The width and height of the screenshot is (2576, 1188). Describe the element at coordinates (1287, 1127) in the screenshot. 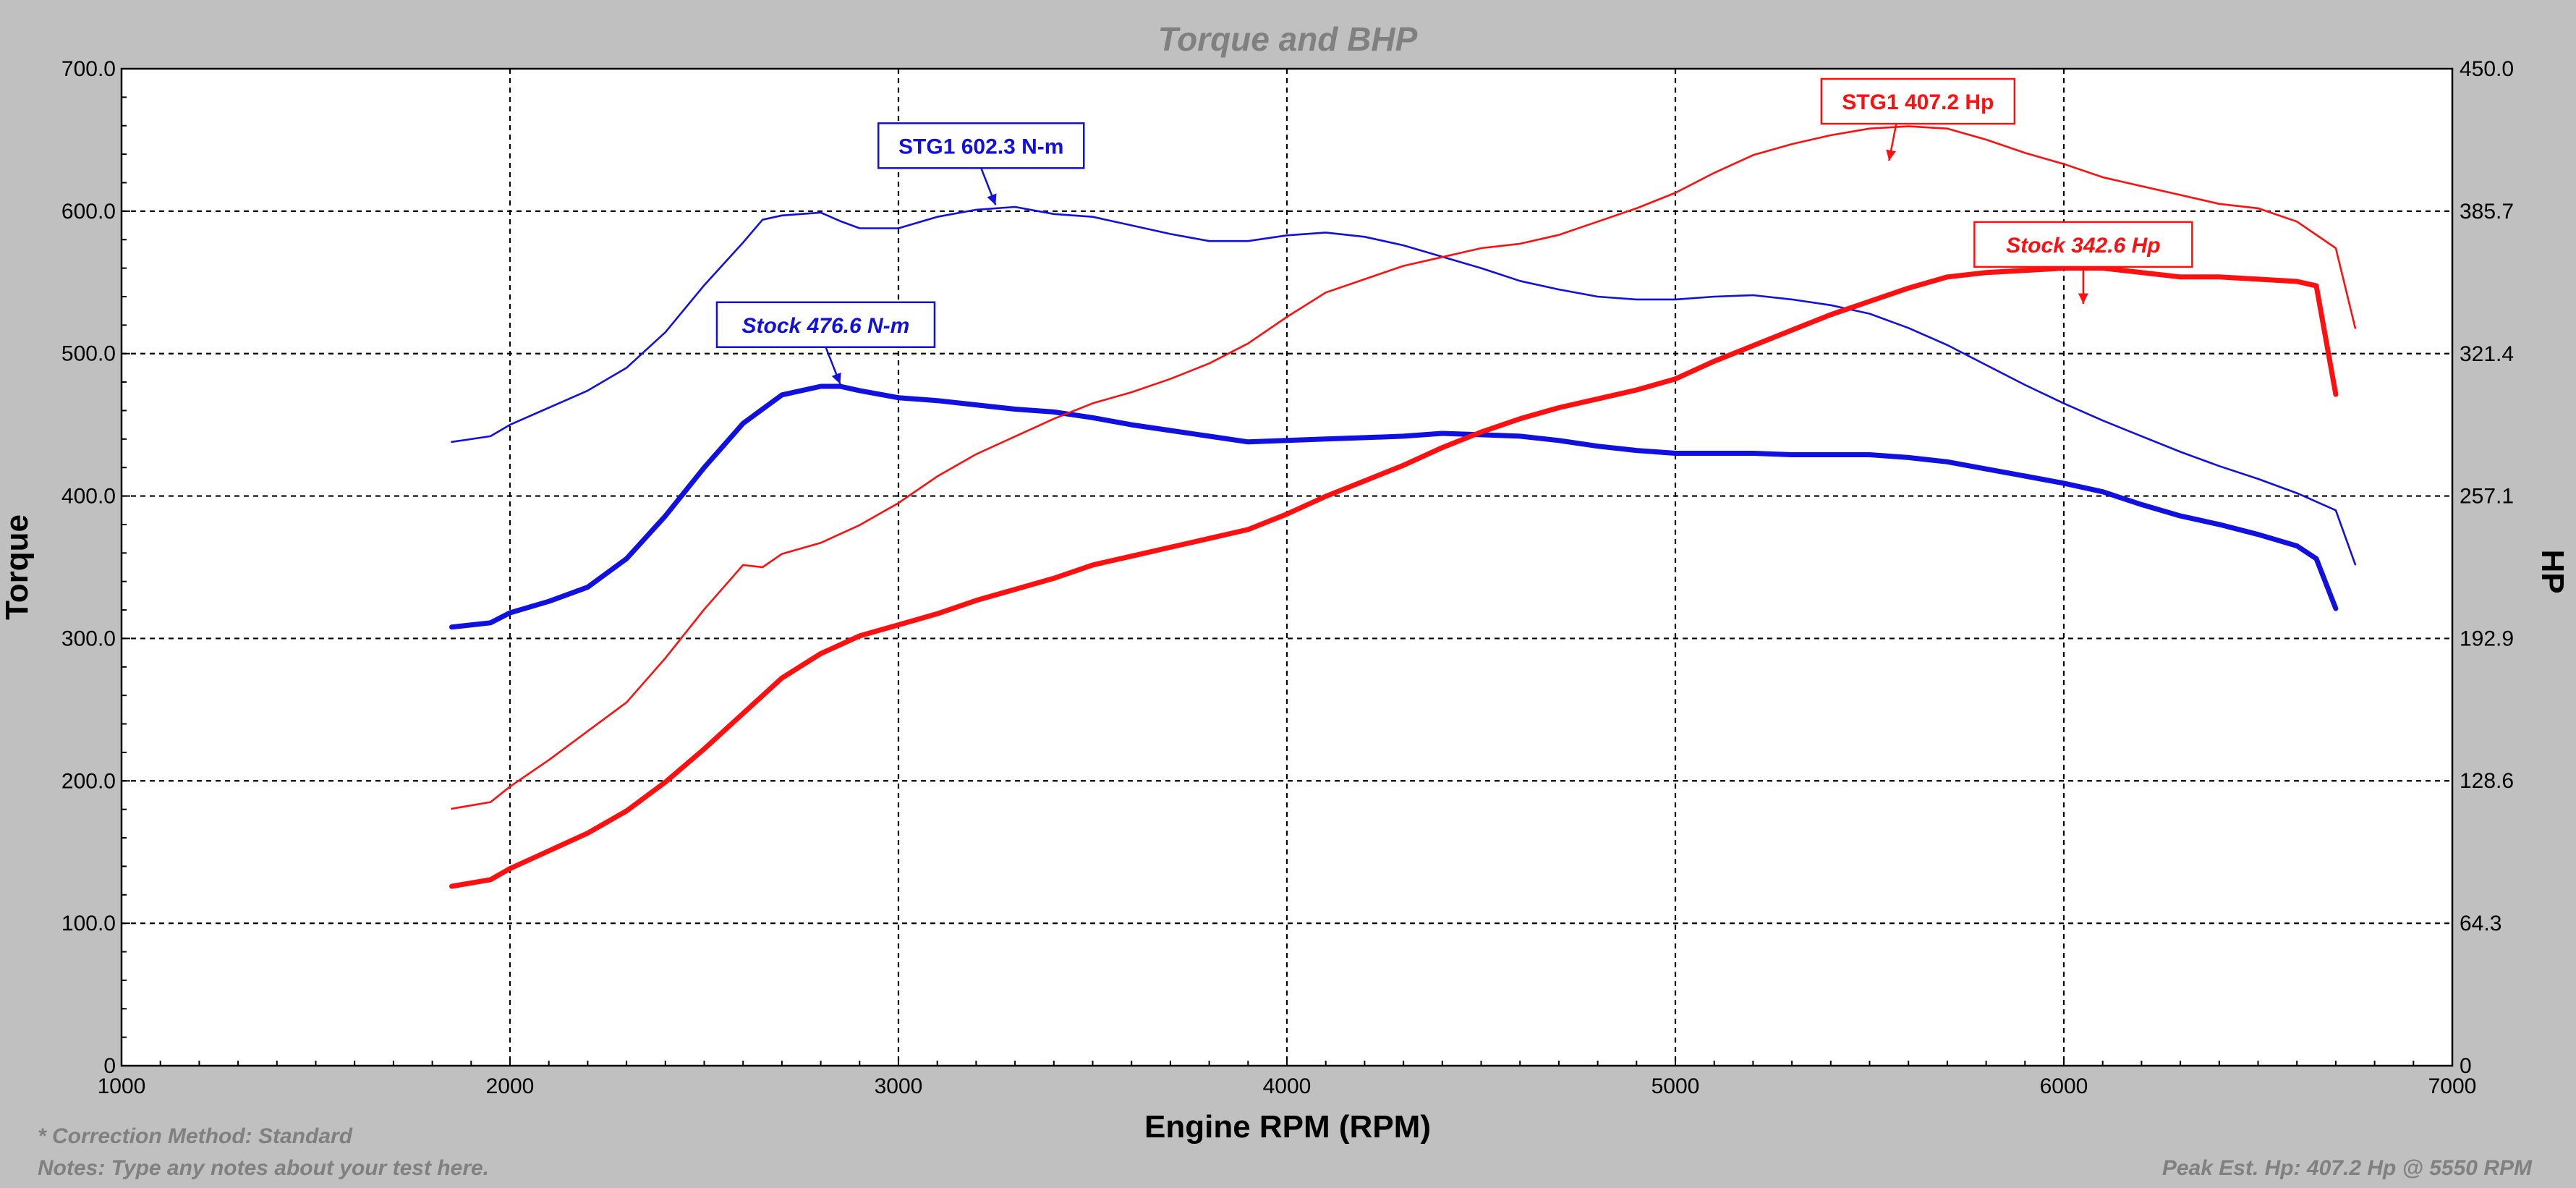

I see `x-axis-title: Engine RPM (RPM)` at that location.